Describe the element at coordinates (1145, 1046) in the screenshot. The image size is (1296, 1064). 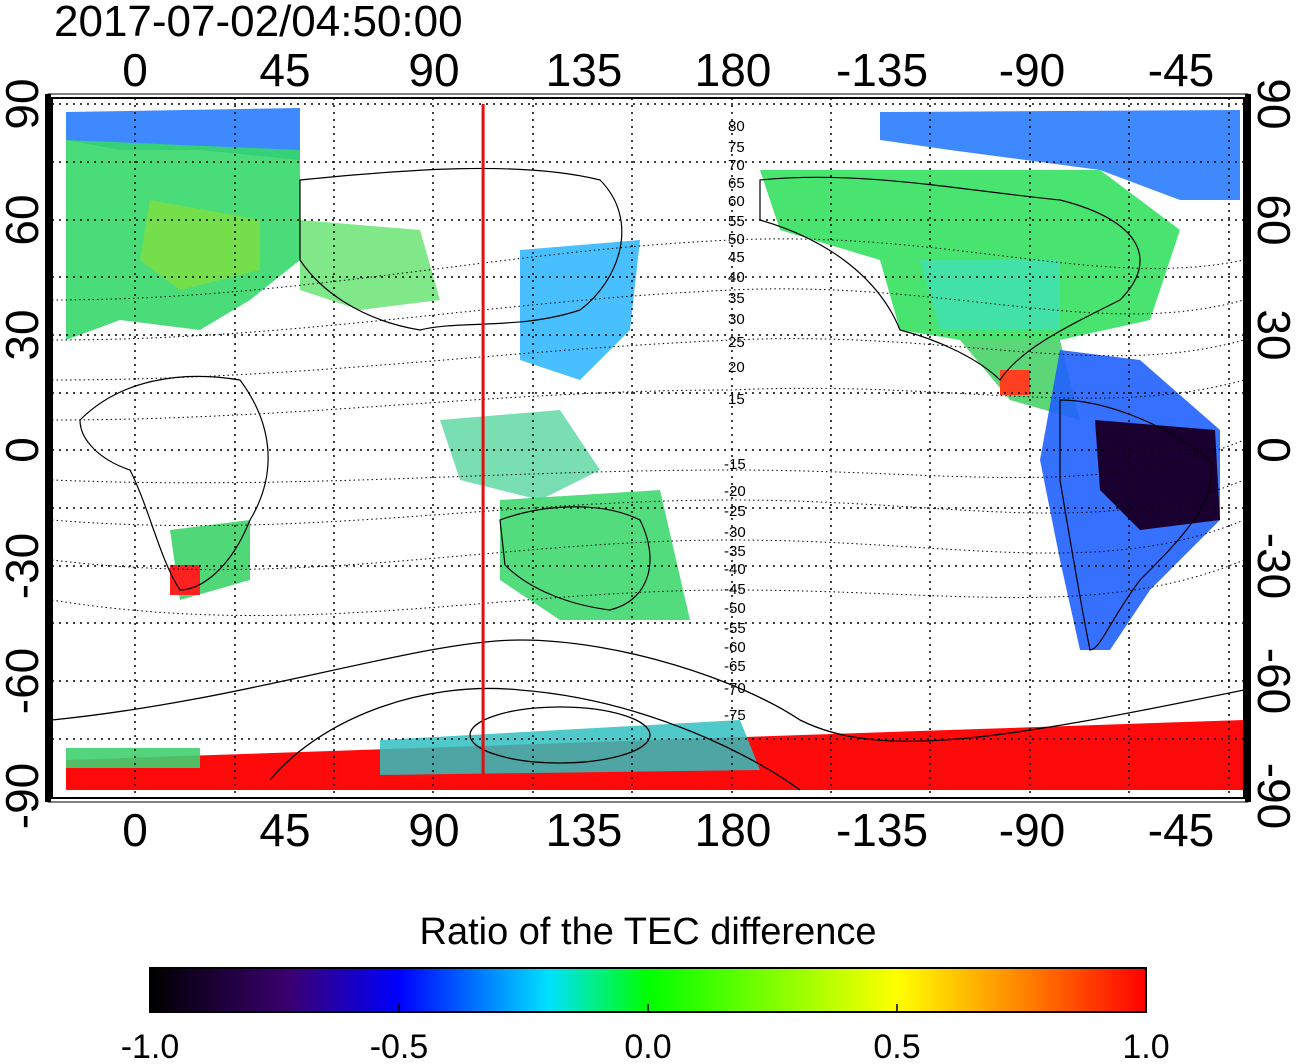
I see `colorbar-tick-label: 1.0` at that location.